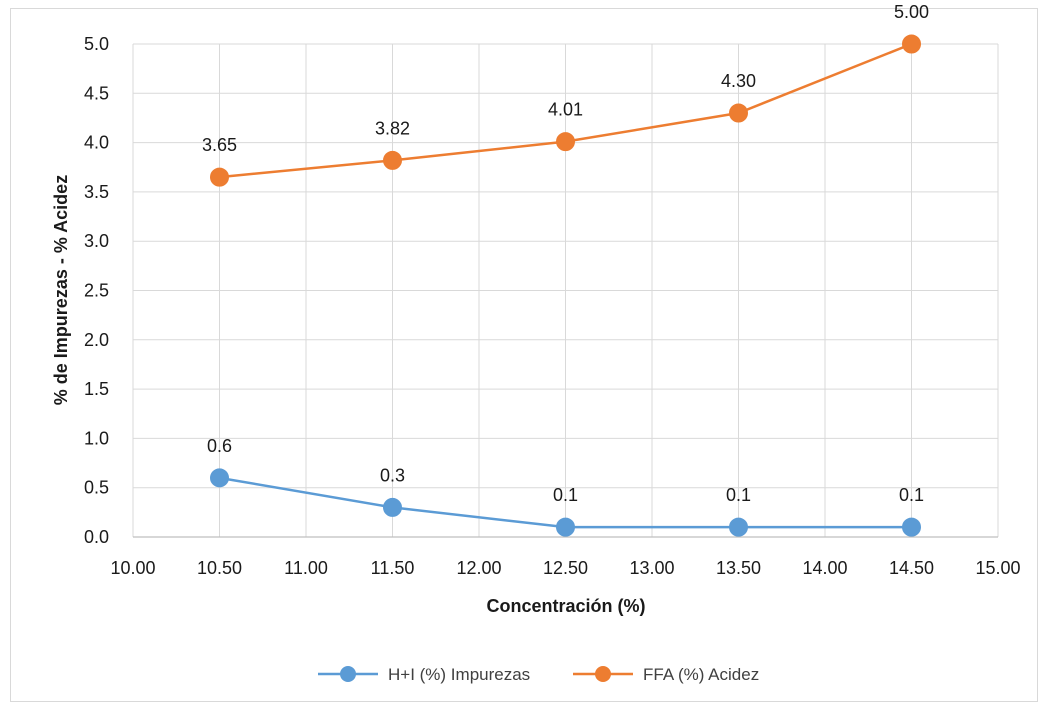  What do you see at coordinates (61, 290) in the screenshot?
I see `y-axis-title: % de Impurezas - % Acidez` at bounding box center [61, 290].